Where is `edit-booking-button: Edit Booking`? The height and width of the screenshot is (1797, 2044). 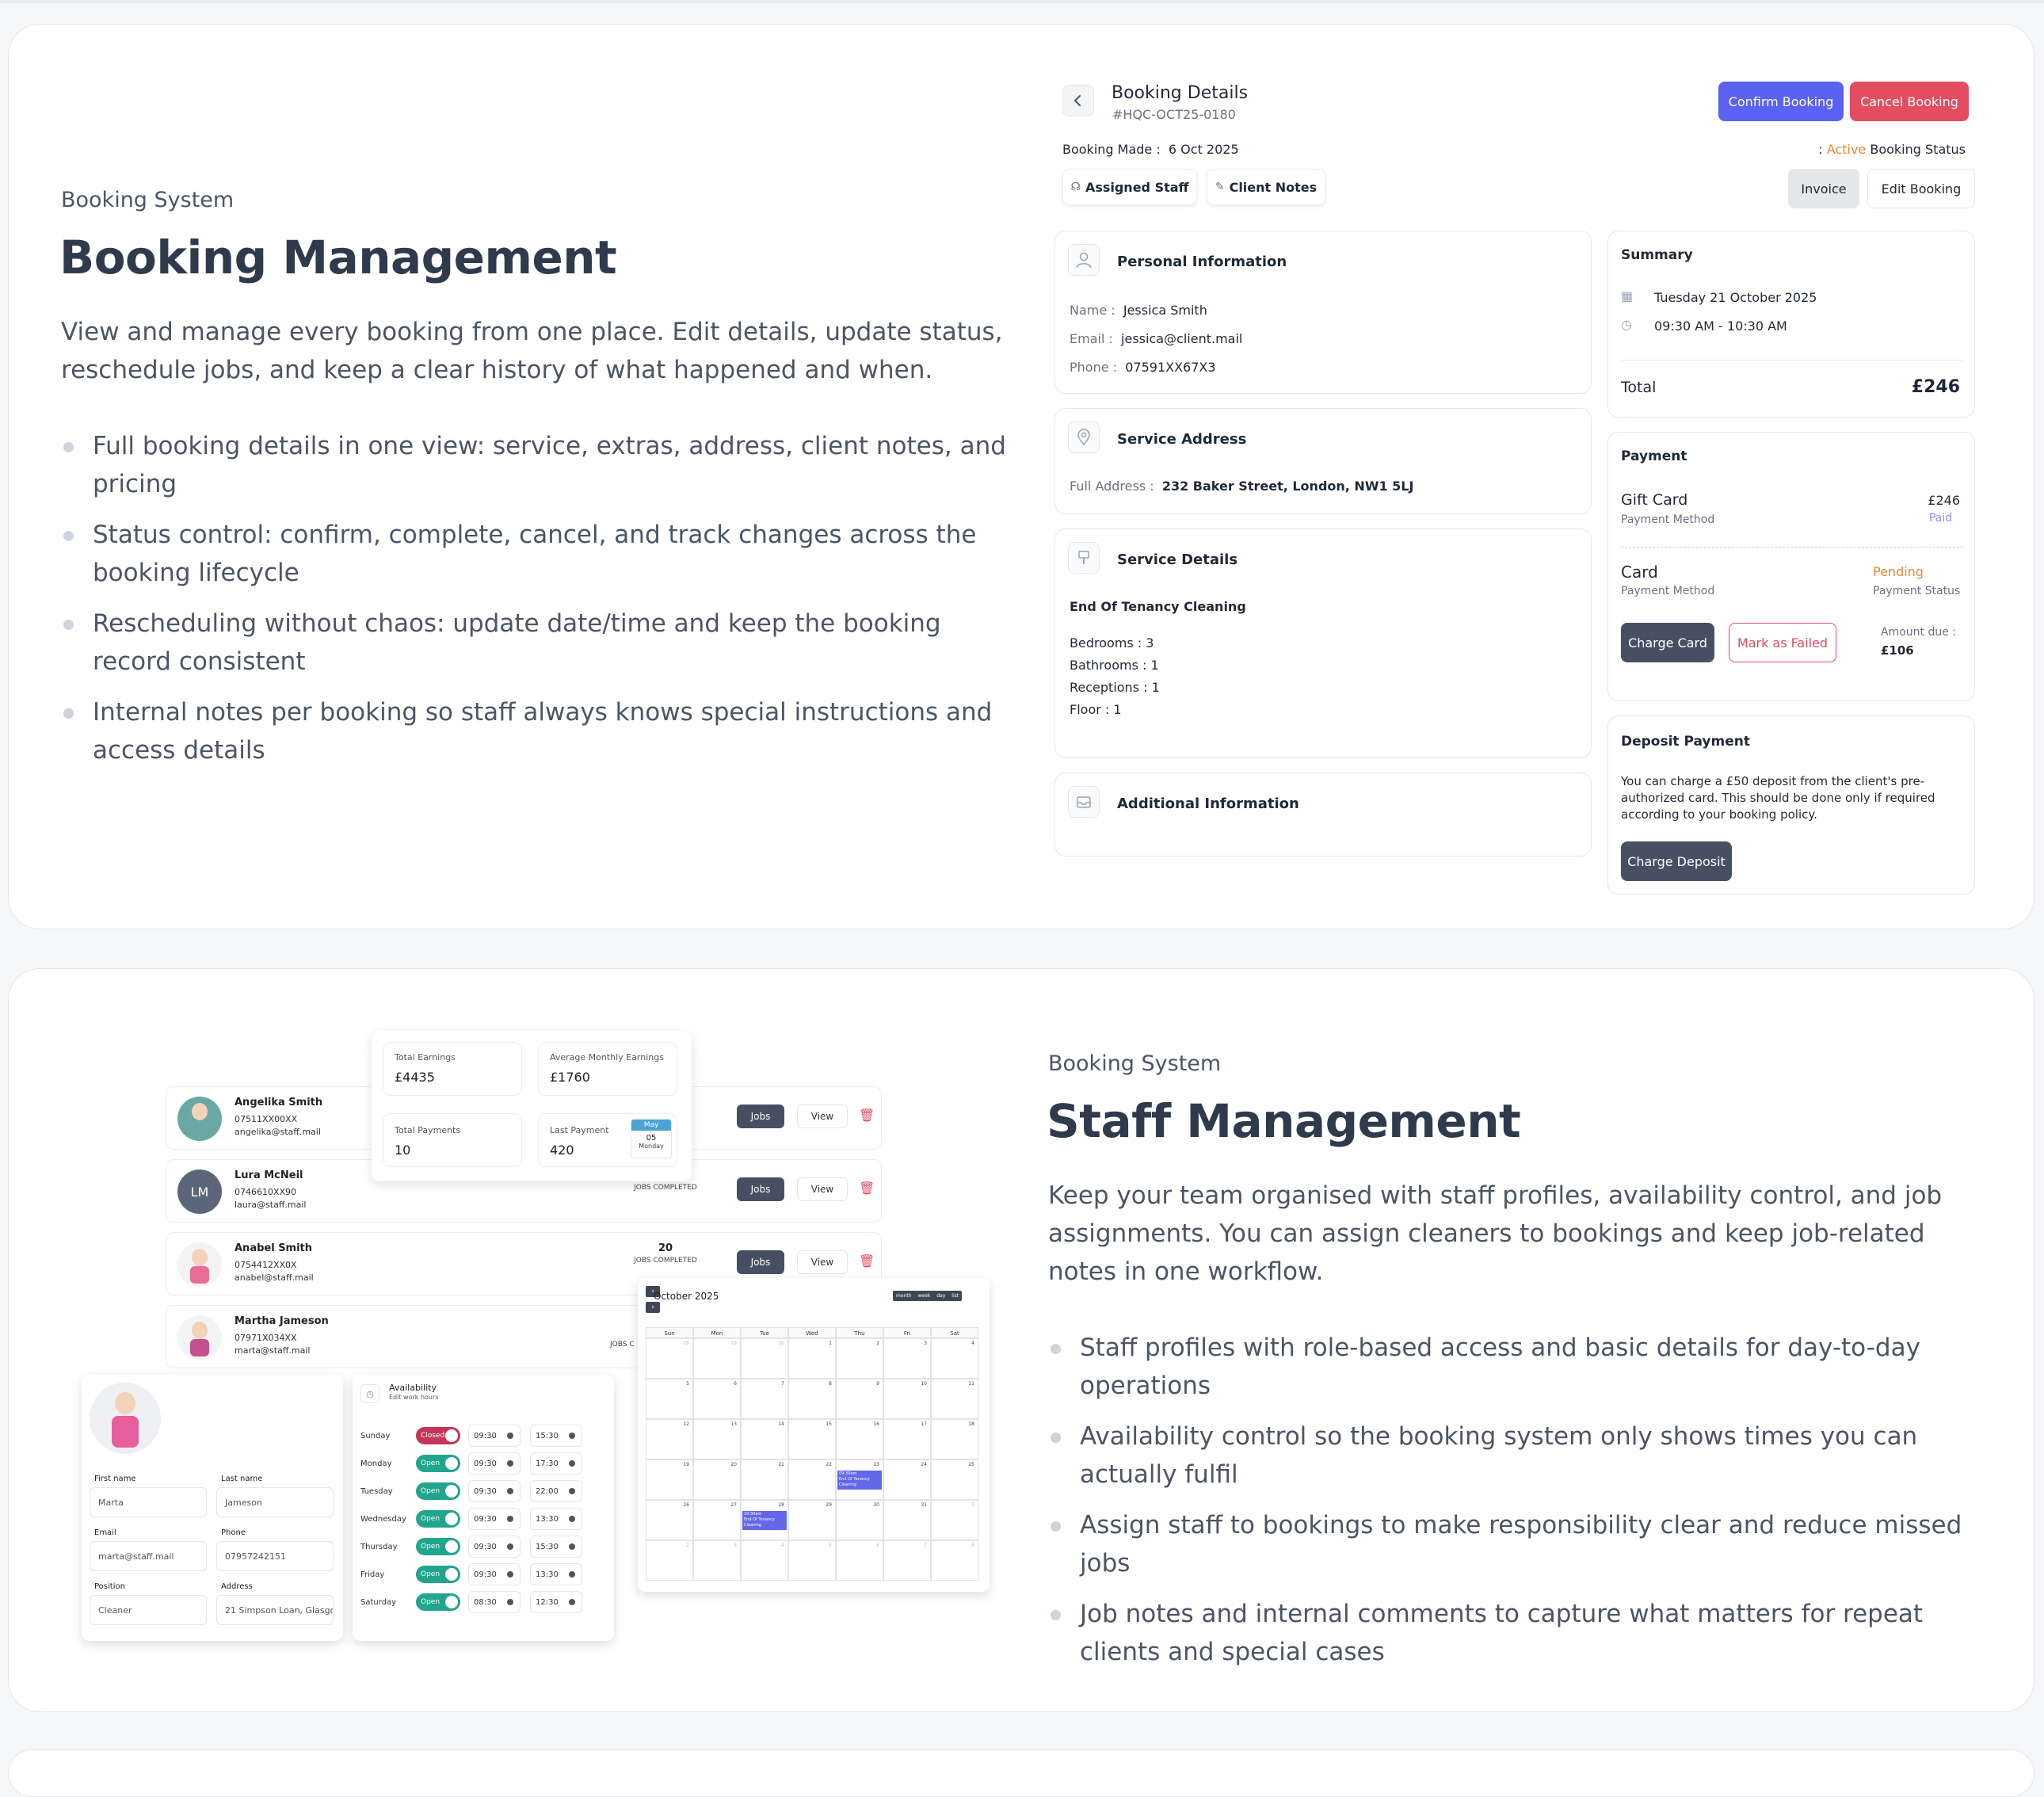 edit-booking-button: Edit Booking is located at coordinates (1921, 189).